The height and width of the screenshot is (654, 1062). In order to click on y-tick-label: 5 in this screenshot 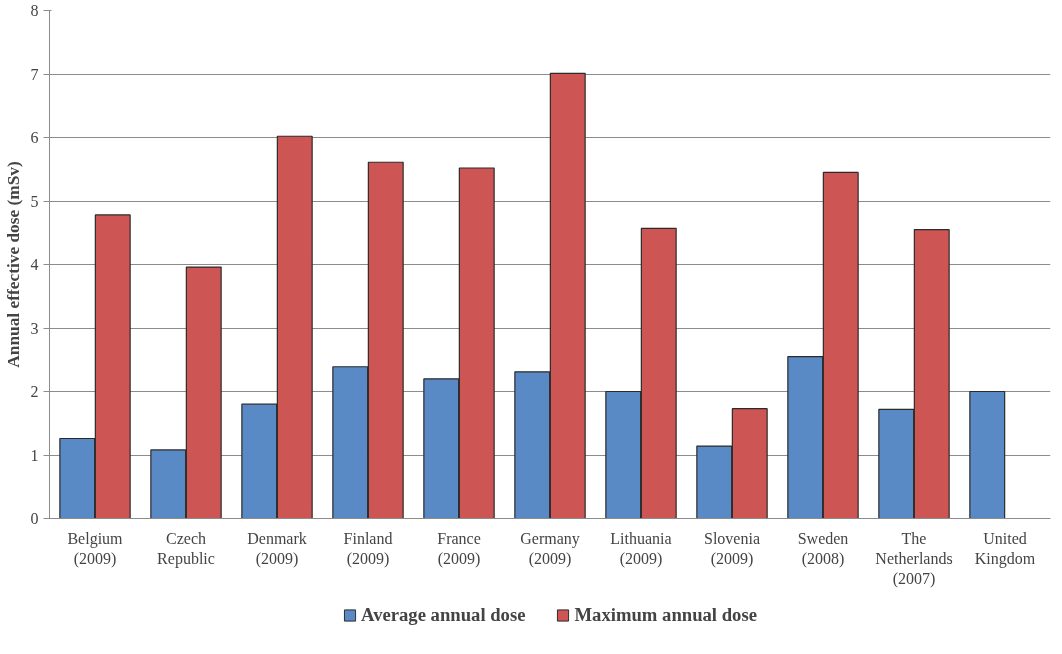, I will do `click(34, 201)`.